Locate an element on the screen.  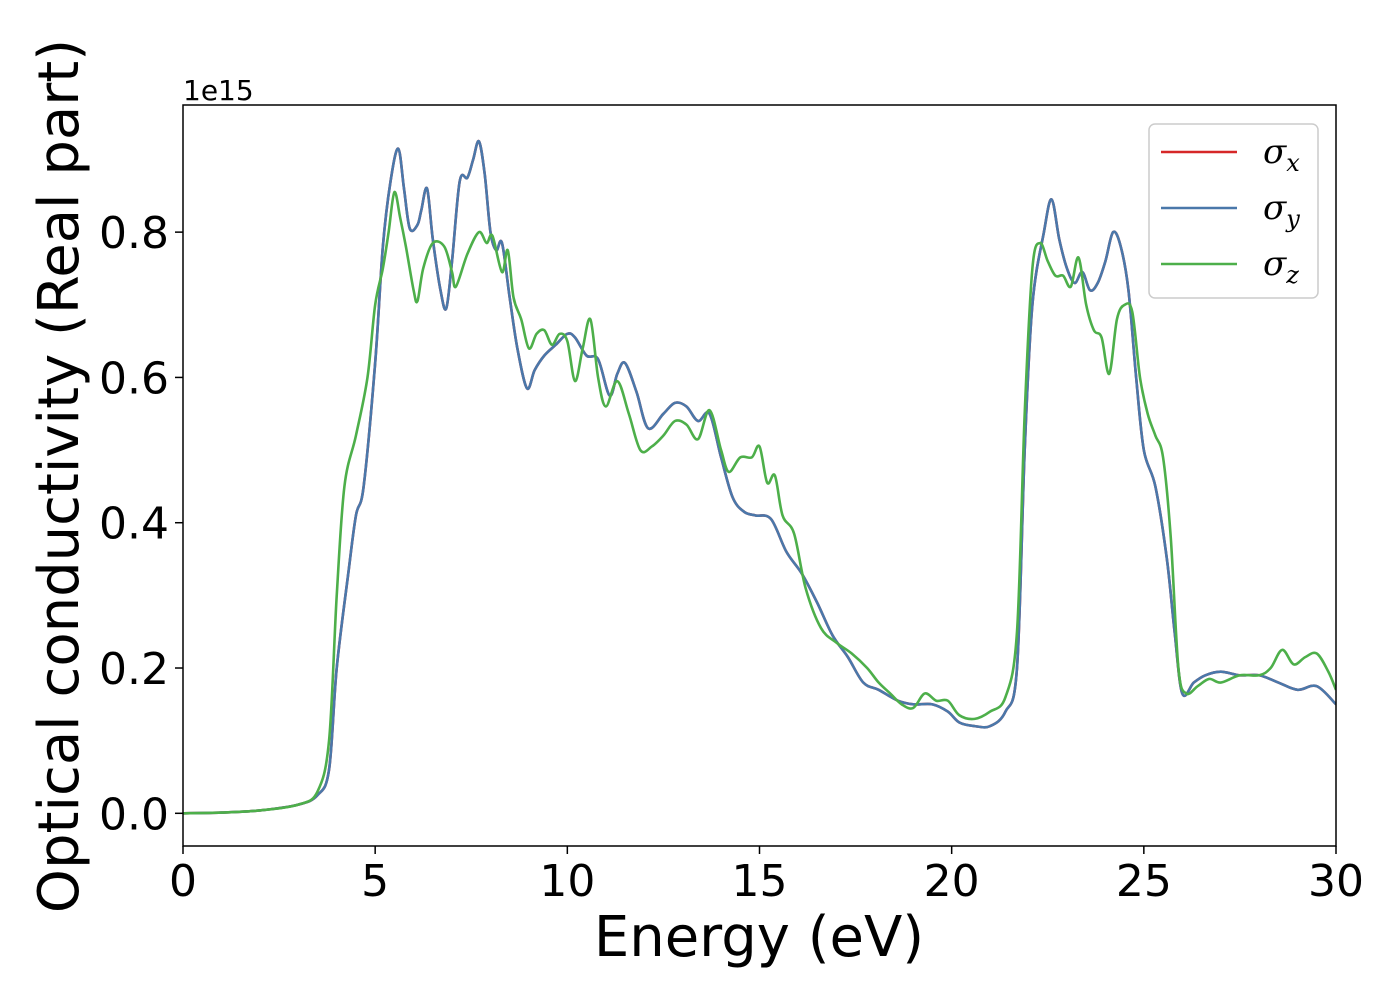
x-tick-label: 10 is located at coordinates (567, 881).